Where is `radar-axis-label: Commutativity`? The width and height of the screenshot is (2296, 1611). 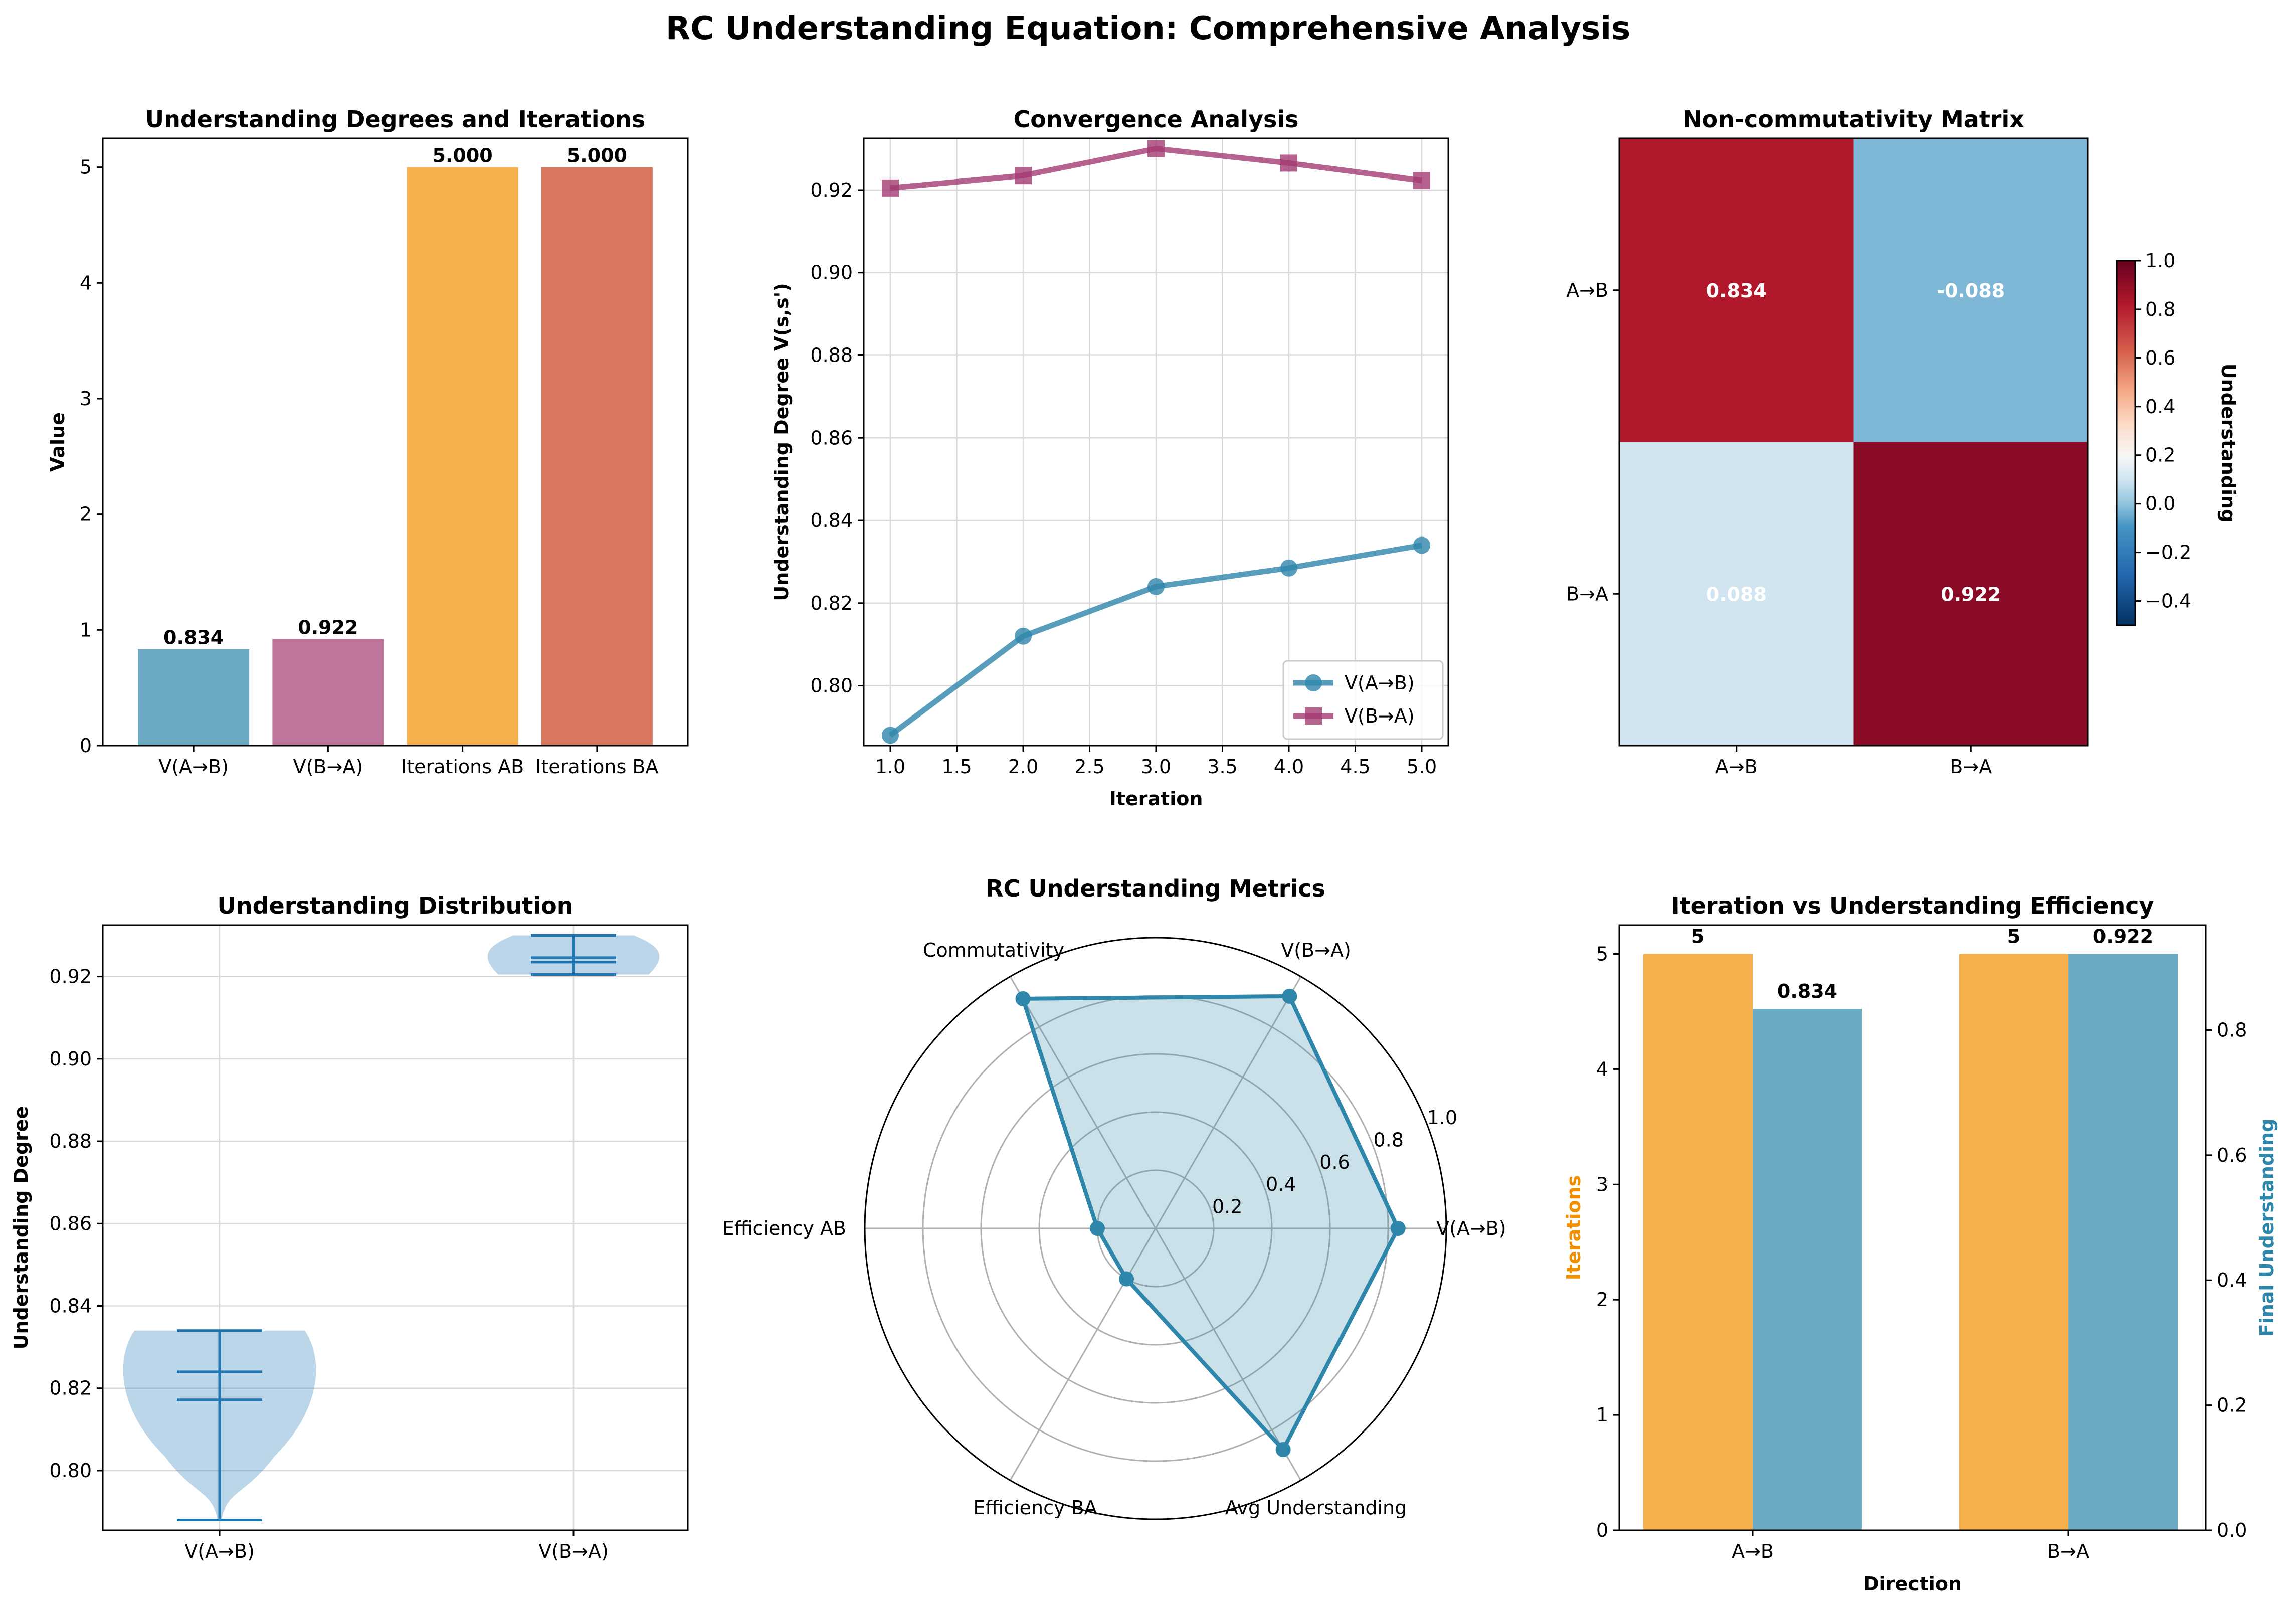
radar-axis-label: Commutativity is located at coordinates (993, 950).